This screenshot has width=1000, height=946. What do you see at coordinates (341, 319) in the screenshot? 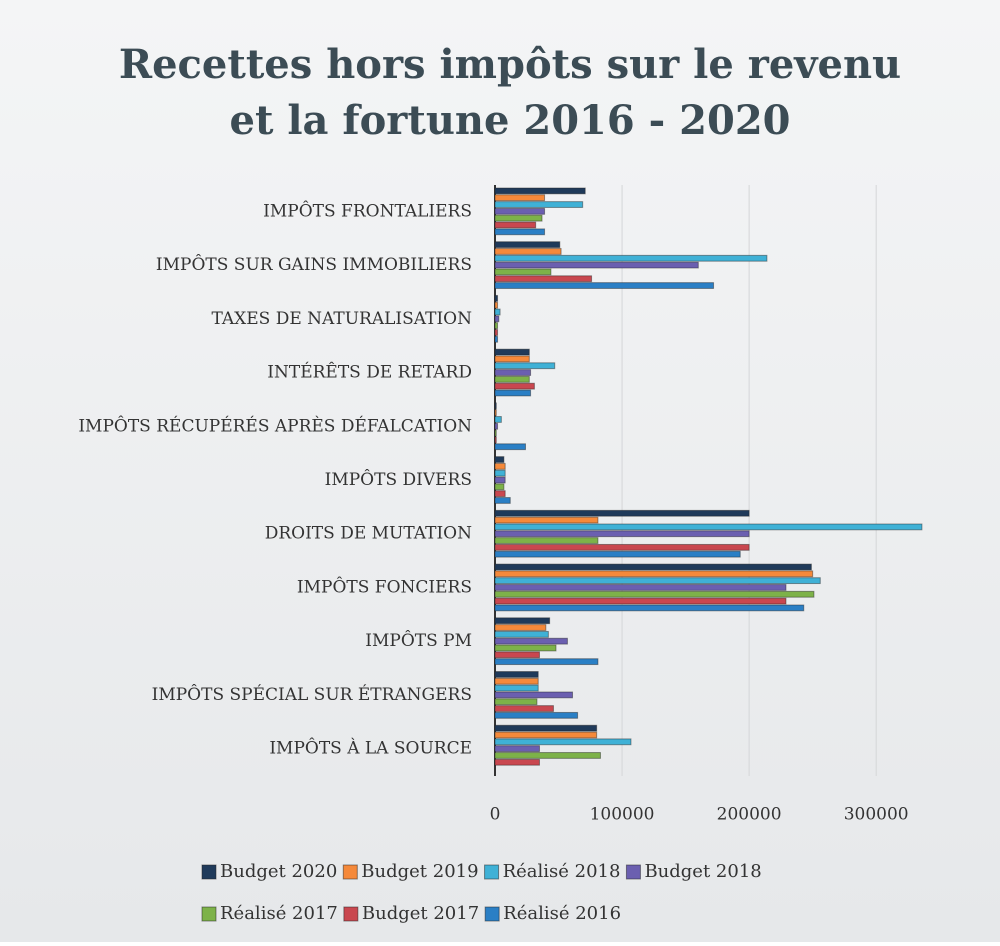
I see `y-tick-label: TAXES DE NATURALISATION` at bounding box center [341, 319].